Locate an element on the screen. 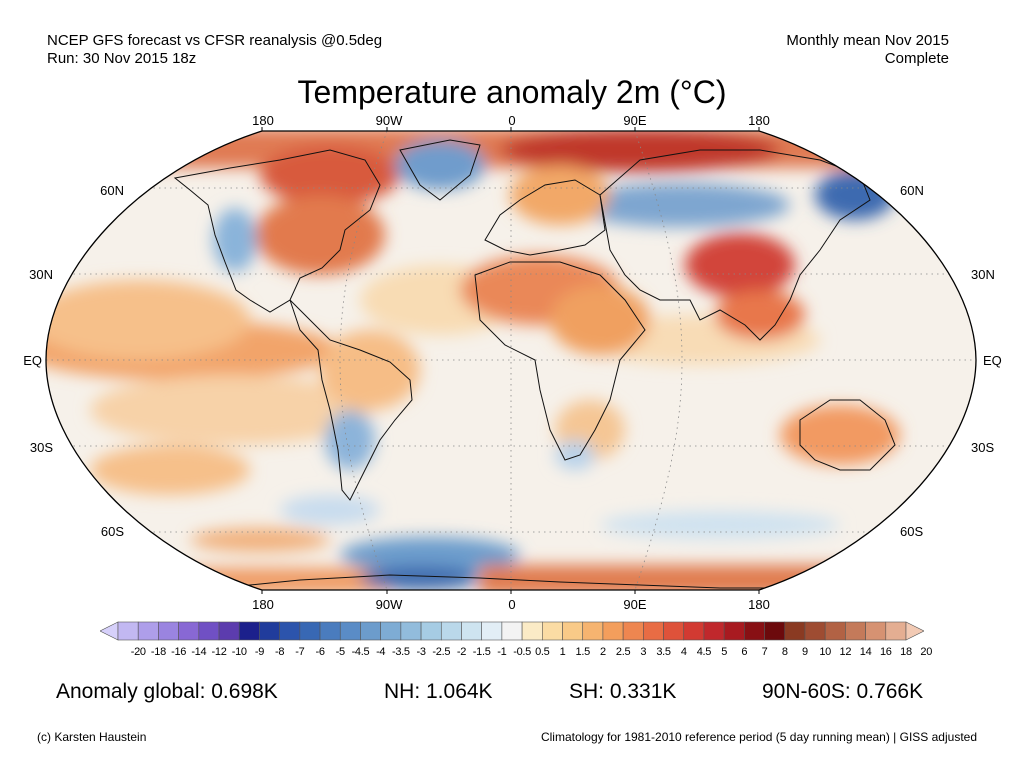 This screenshot has height=768, width=1024. colorbar-tick-label: 18 is located at coordinates (906, 652).